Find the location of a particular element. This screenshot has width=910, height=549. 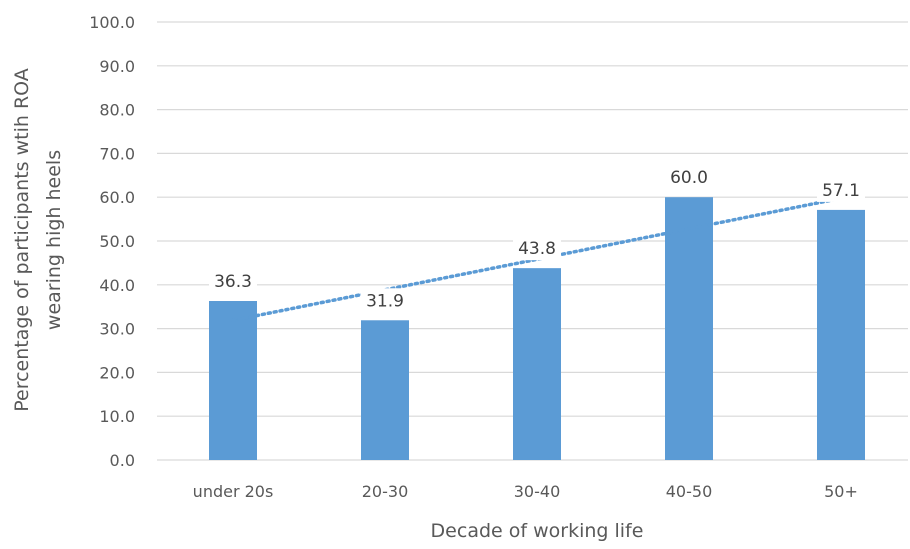

y-tick-label: 40.0 is located at coordinates (117, 285).